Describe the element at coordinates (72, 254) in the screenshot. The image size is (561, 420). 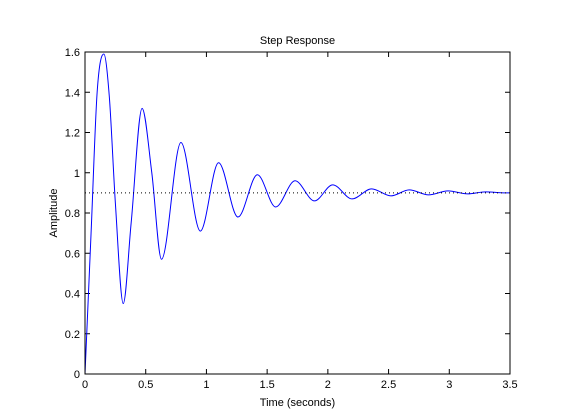
I see `y-tick-label: 0.6` at that location.